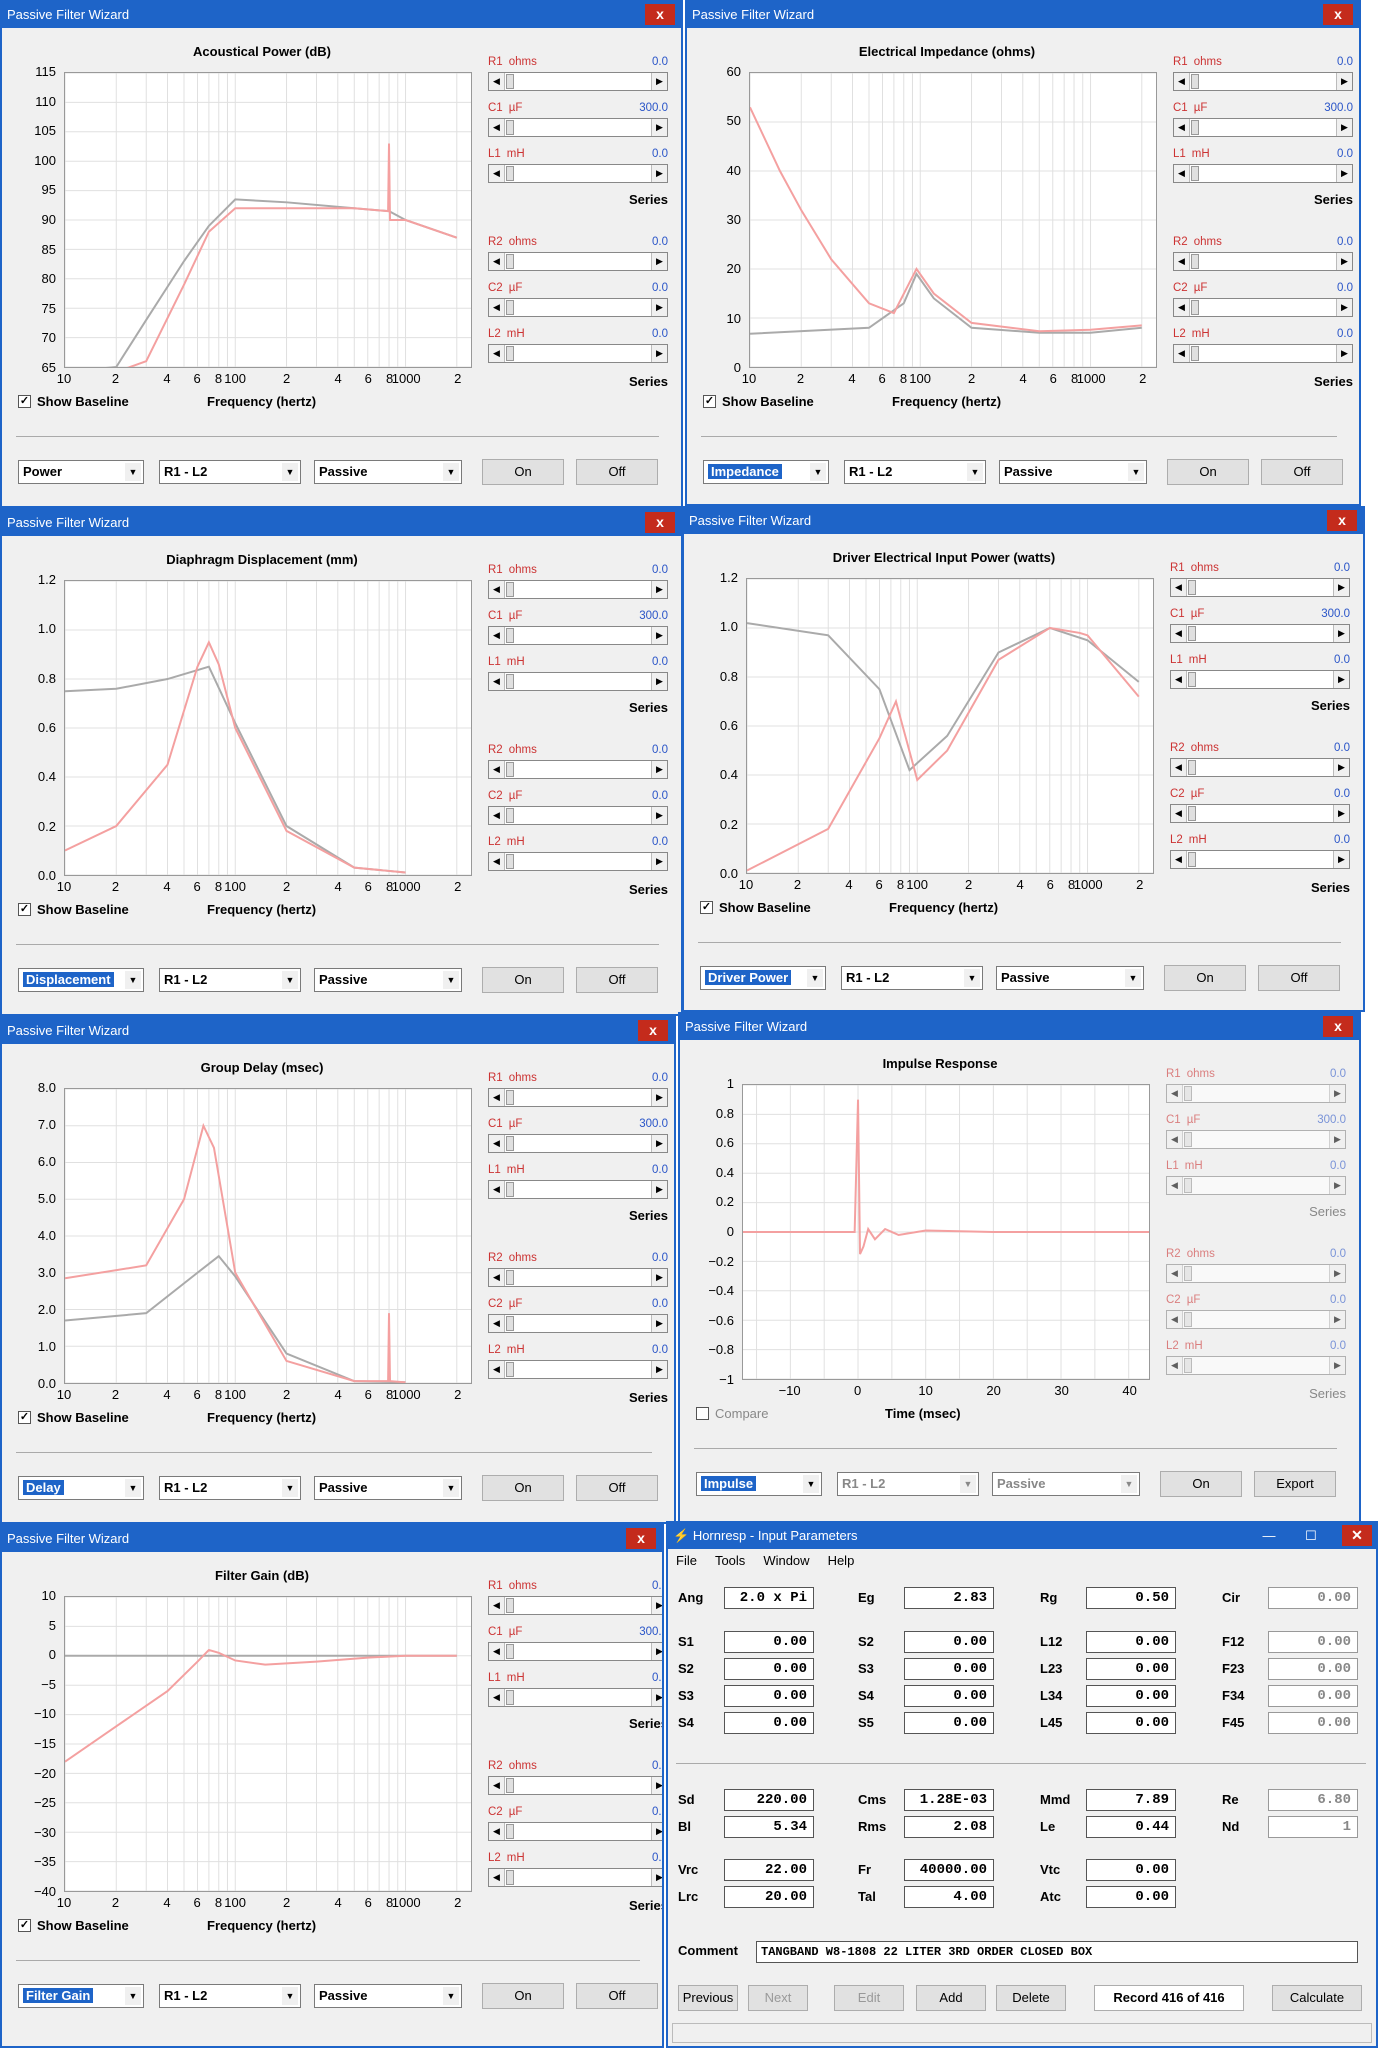 The height and width of the screenshot is (2048, 1379). Describe the element at coordinates (1031, 1998) in the screenshot. I see `delete-button: Delete` at that location.